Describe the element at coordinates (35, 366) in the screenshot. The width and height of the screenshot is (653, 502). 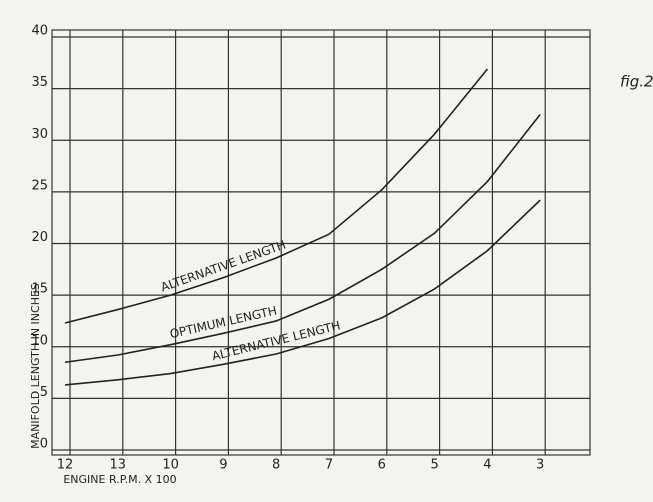
I see `y-axis-label: MANIFOLD LENGTH IN INCHES` at that location.